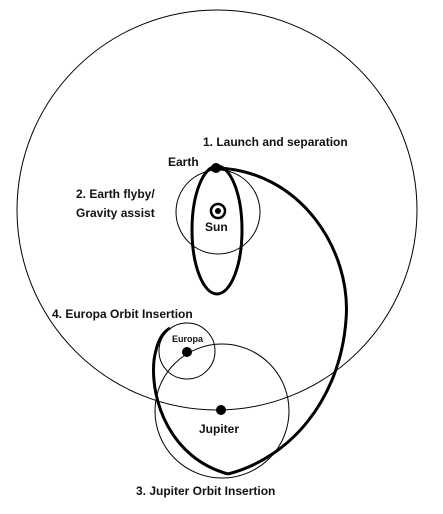  What do you see at coordinates (122, 314) in the screenshot?
I see `europa-insertion-label: 4. Europa Orbit Insertion` at bounding box center [122, 314].